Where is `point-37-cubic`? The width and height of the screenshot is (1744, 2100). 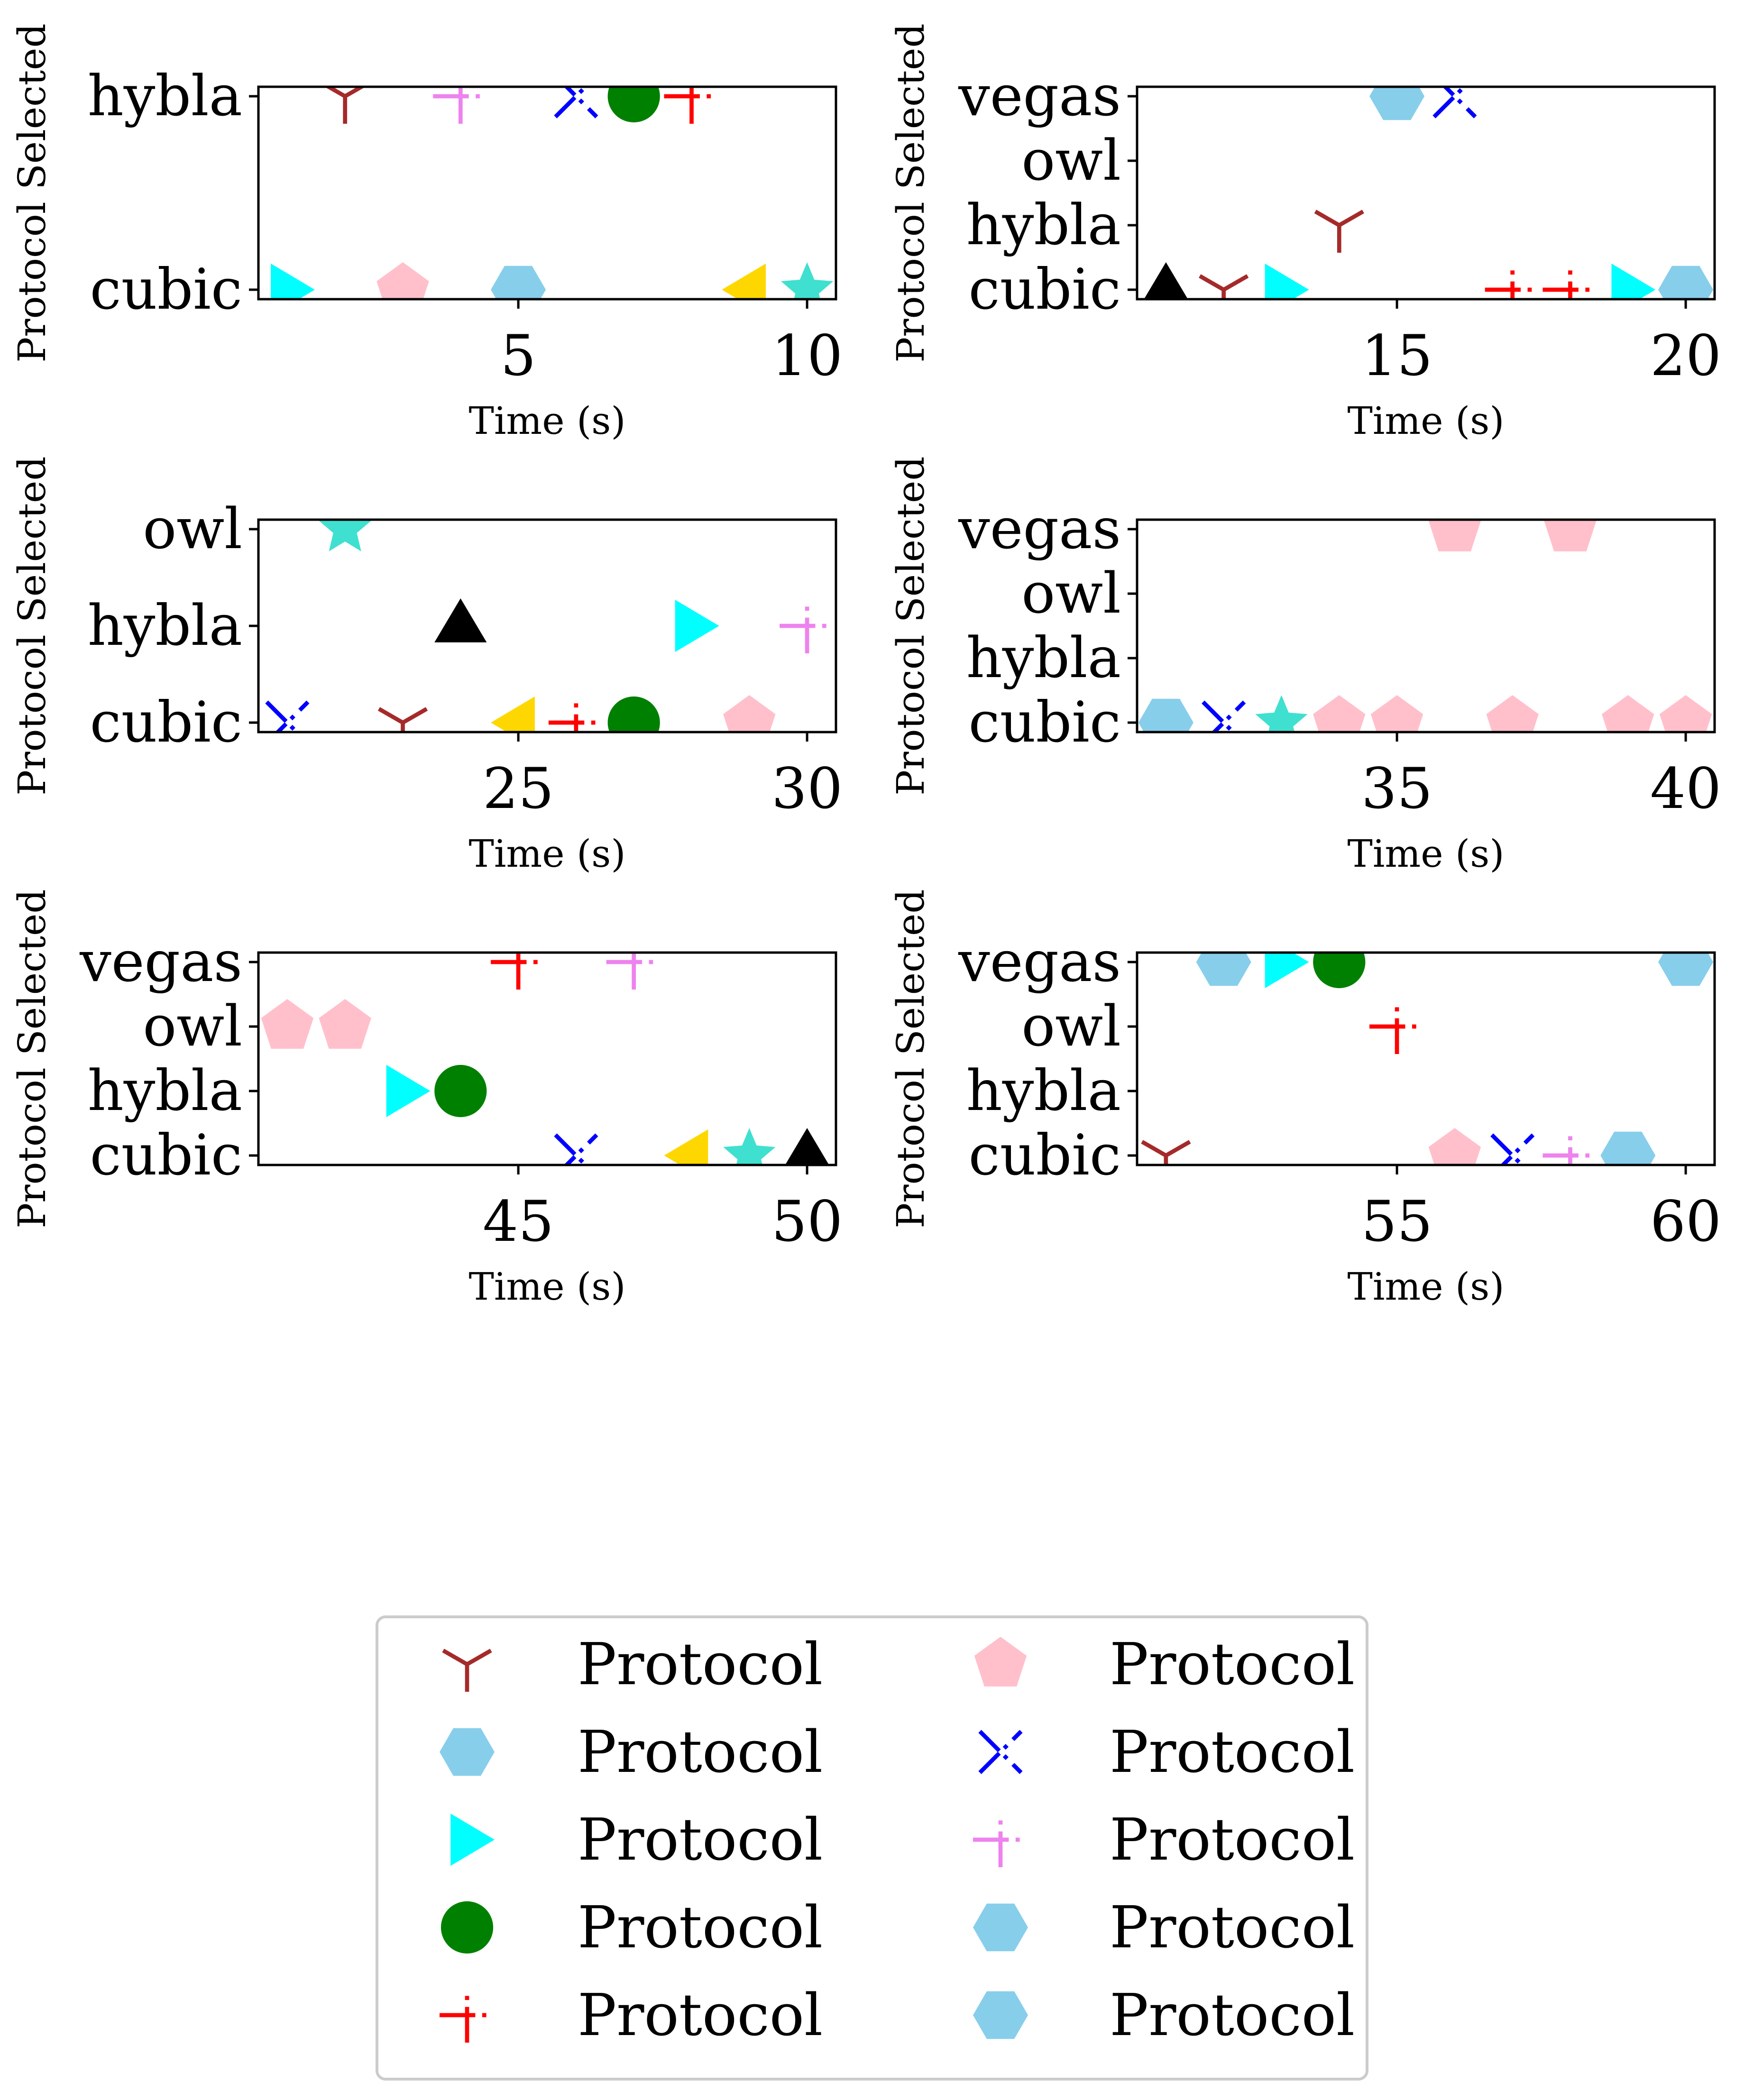 point-37-cubic is located at coordinates (1512, 713).